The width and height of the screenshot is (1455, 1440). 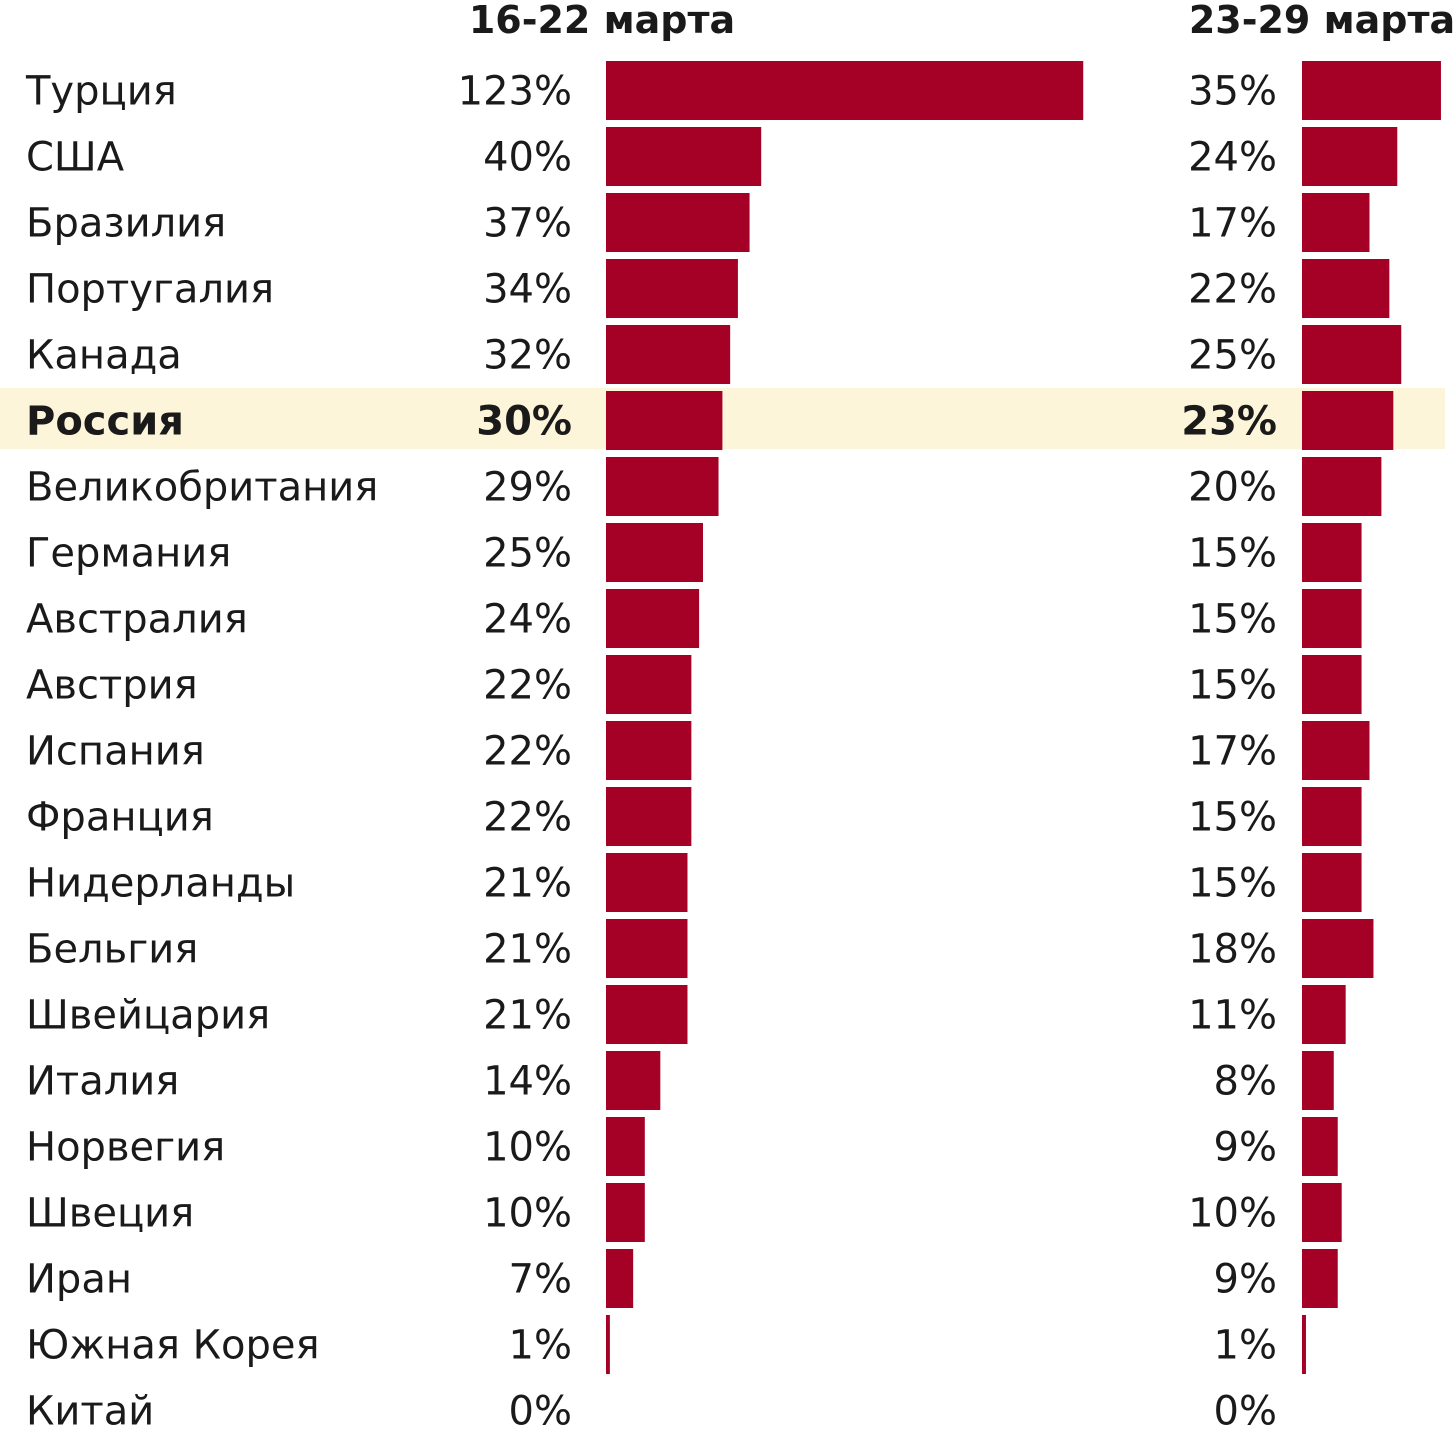 I want to click on data-label: 30%, so click(x=524, y=422).